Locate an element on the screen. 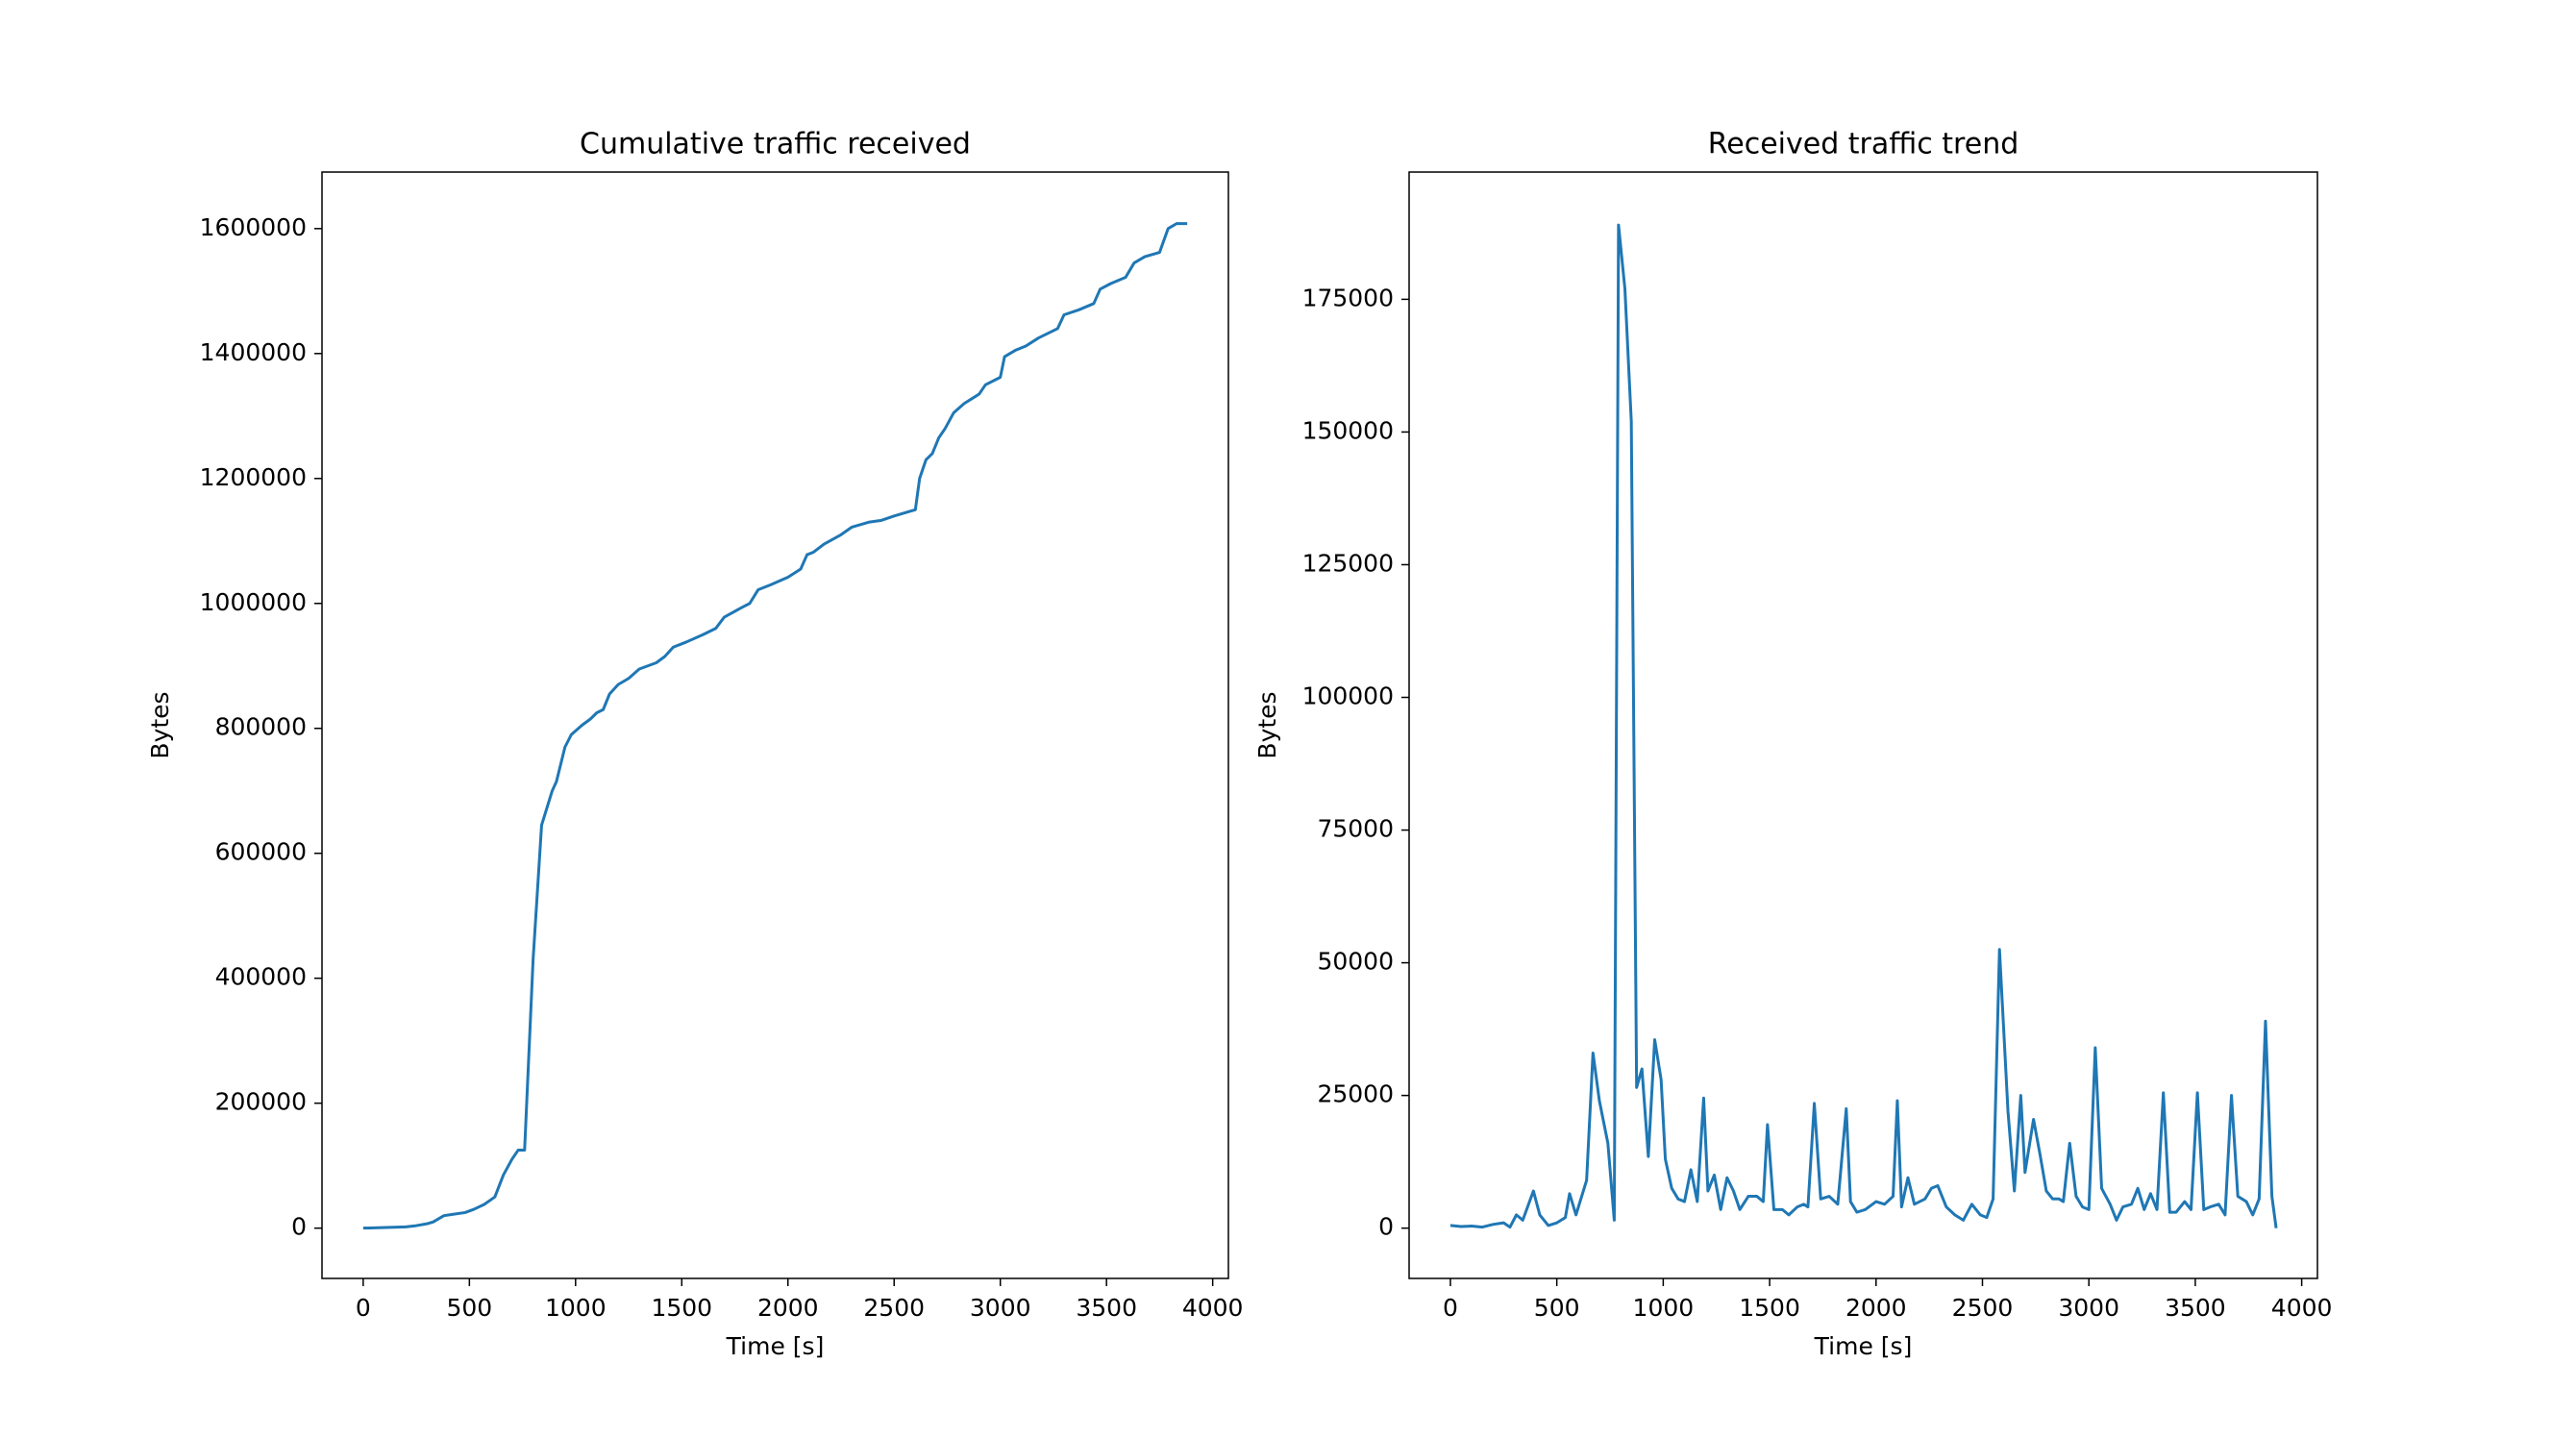 This screenshot has height=1438, width=2576. y-tick-label: 1000000 is located at coordinates (253, 602).